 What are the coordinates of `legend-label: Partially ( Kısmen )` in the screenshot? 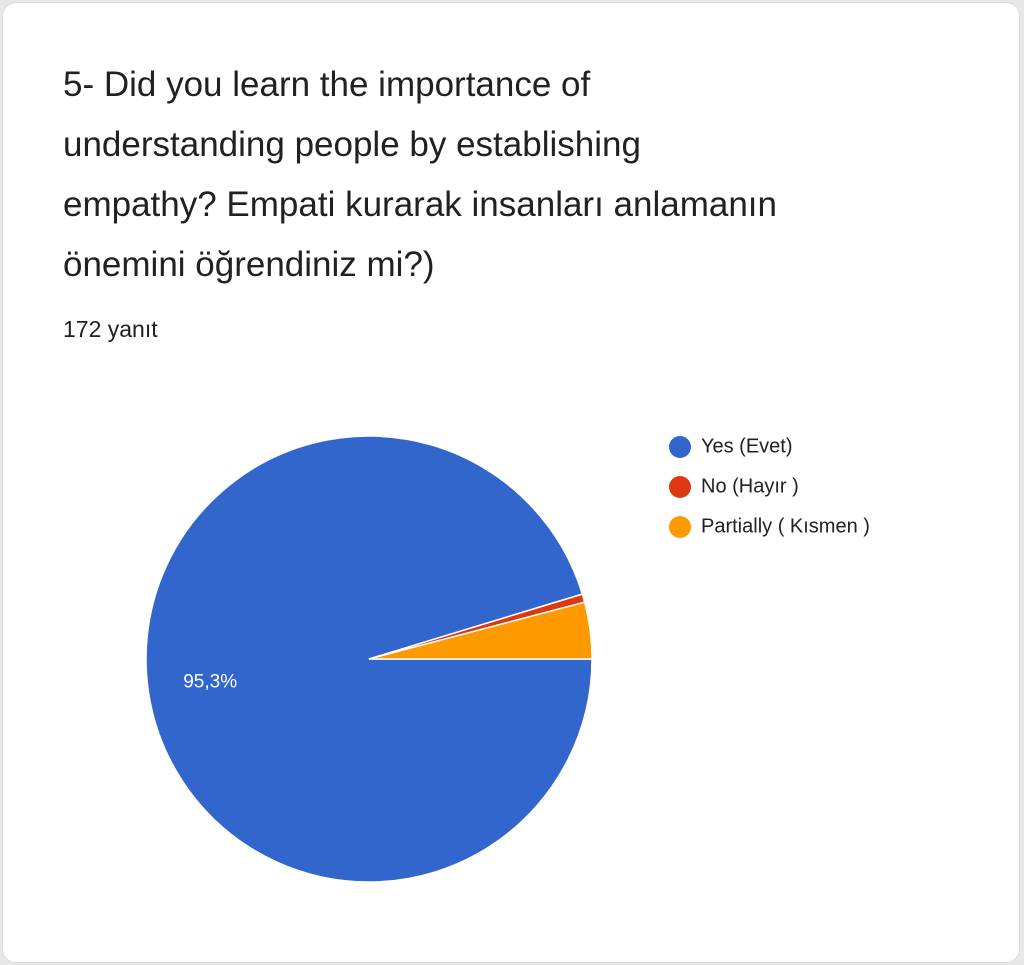 It's located at (785, 526).